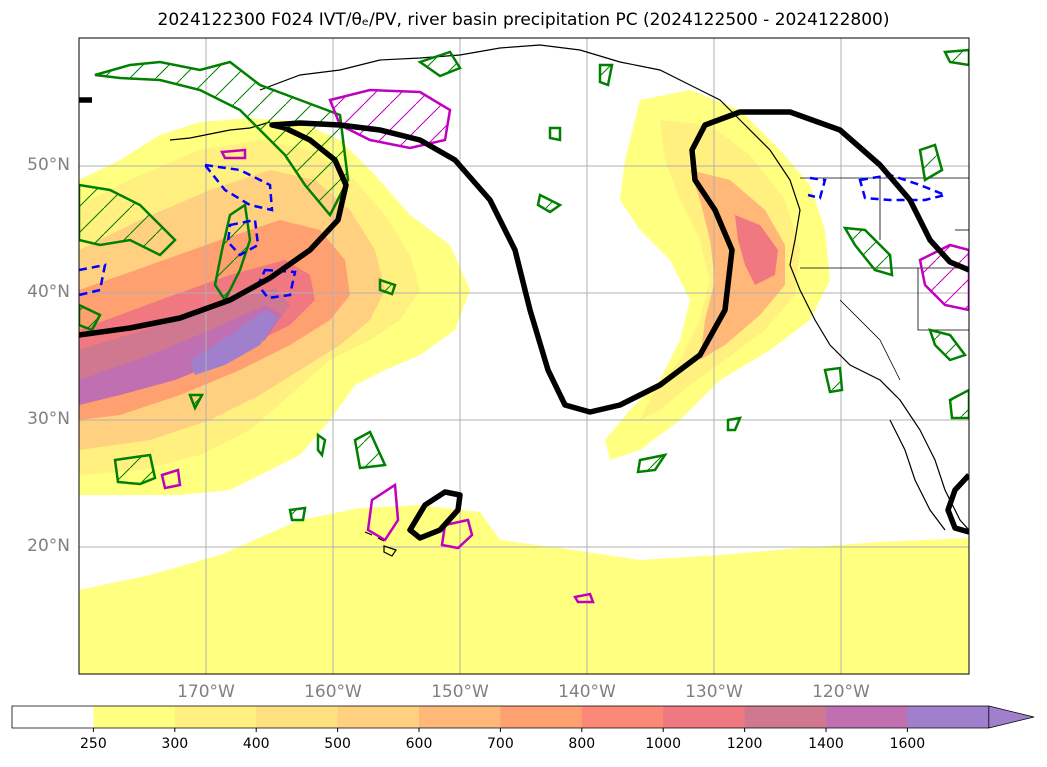 The width and height of the screenshot is (1047, 767). What do you see at coordinates (419, 744) in the screenshot?
I see `colorbar-tick-label: 600` at bounding box center [419, 744].